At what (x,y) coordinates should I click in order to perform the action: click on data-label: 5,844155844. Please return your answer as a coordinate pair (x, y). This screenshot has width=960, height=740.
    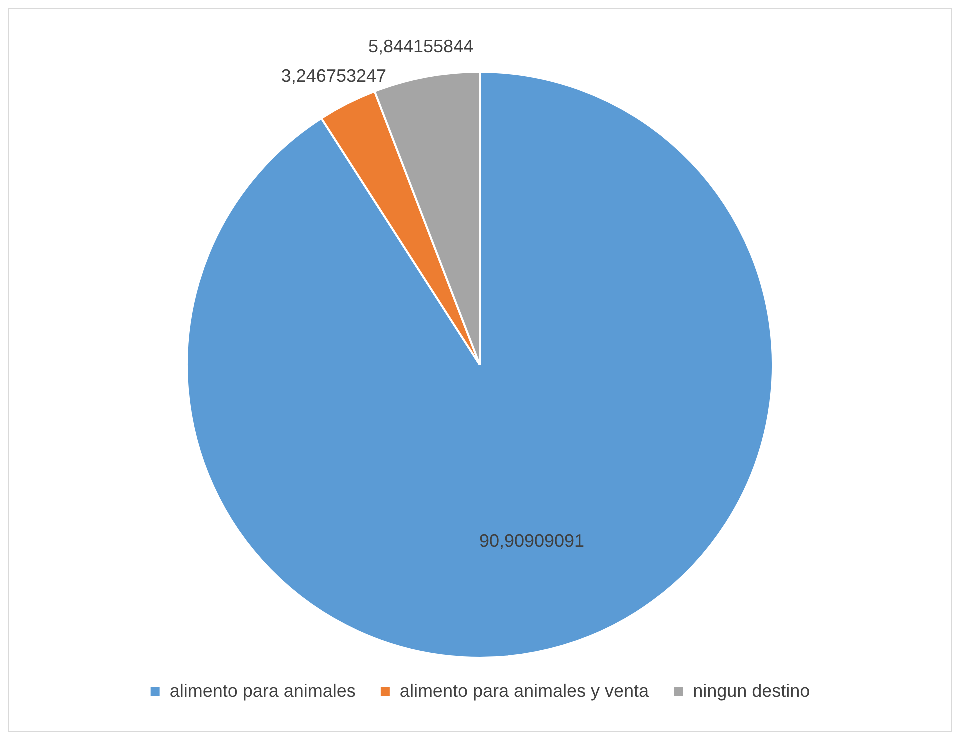
    Looking at the image, I should click on (421, 46).